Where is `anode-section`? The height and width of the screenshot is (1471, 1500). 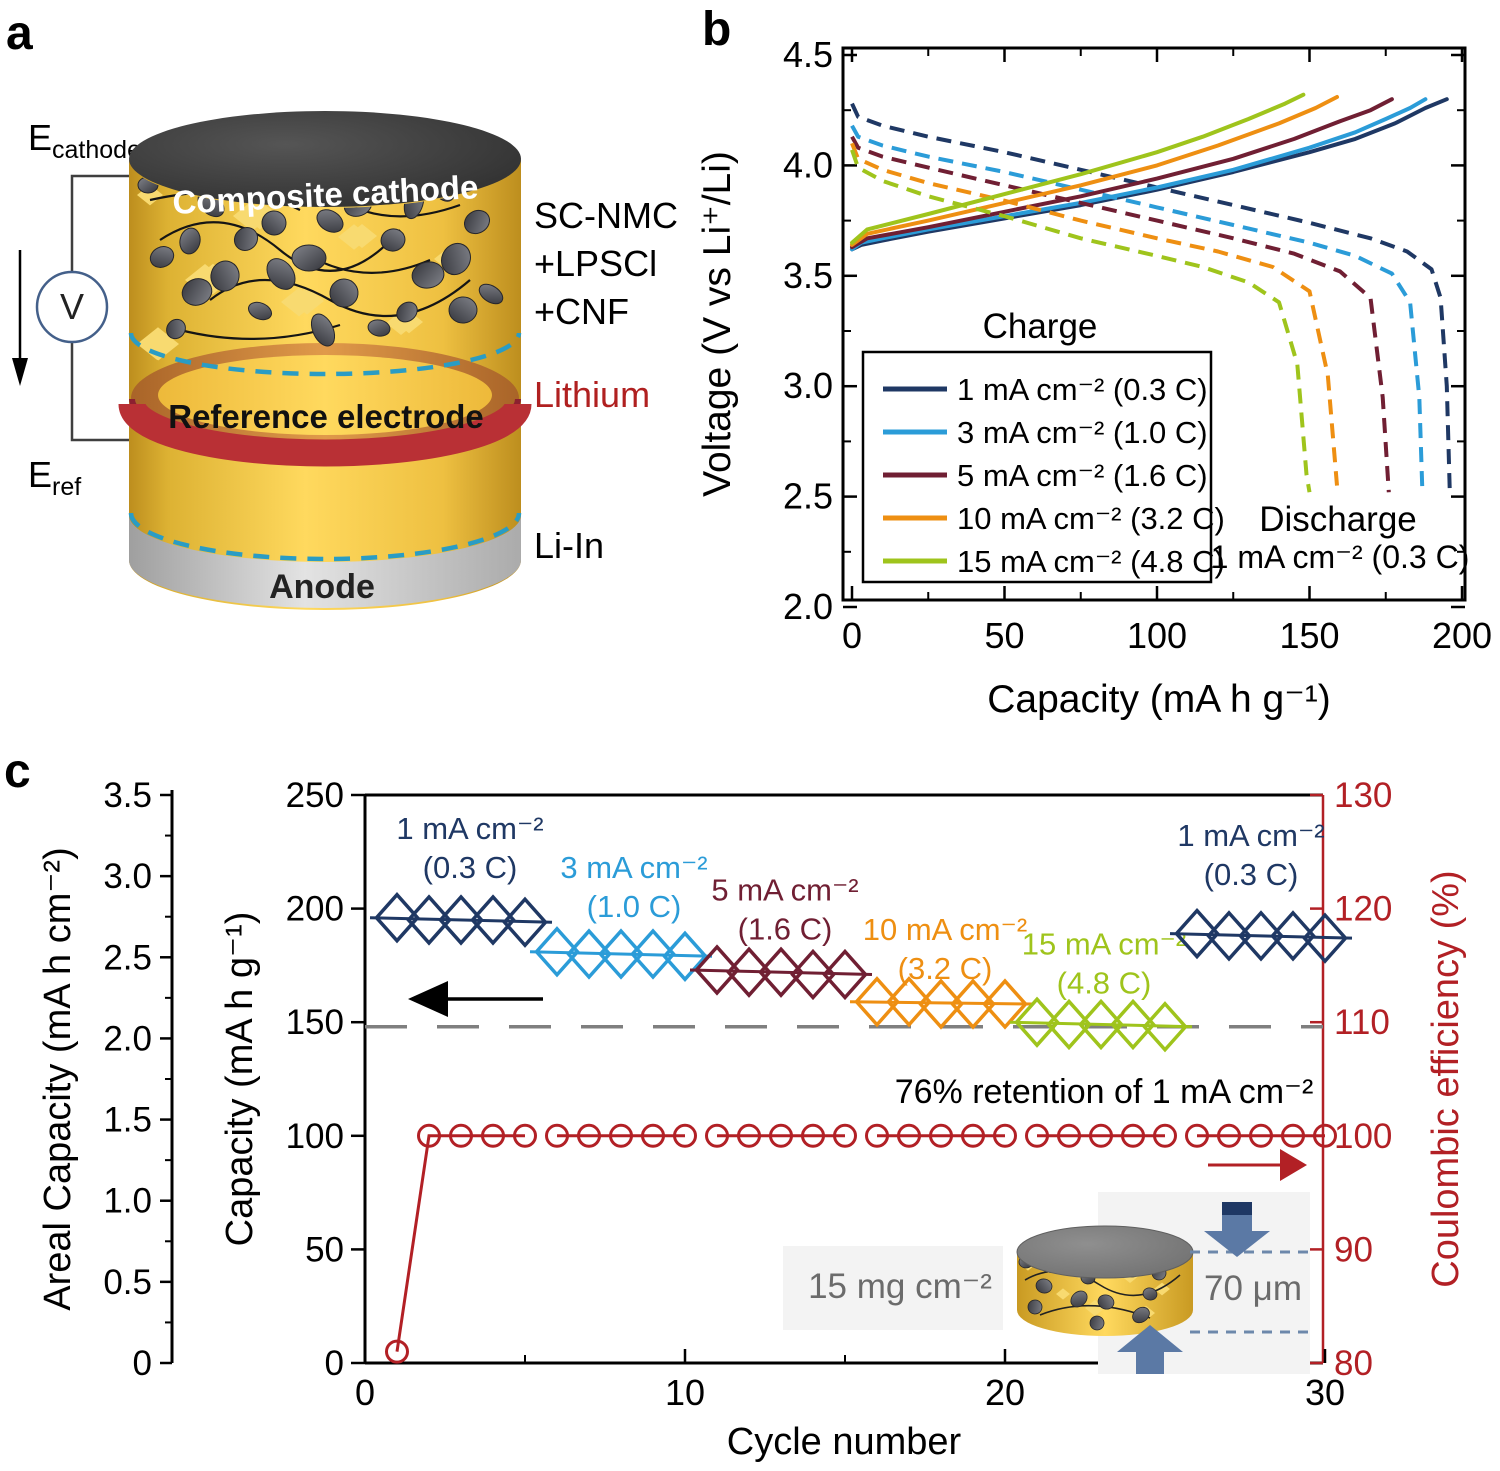 anode-section is located at coordinates (325, 561).